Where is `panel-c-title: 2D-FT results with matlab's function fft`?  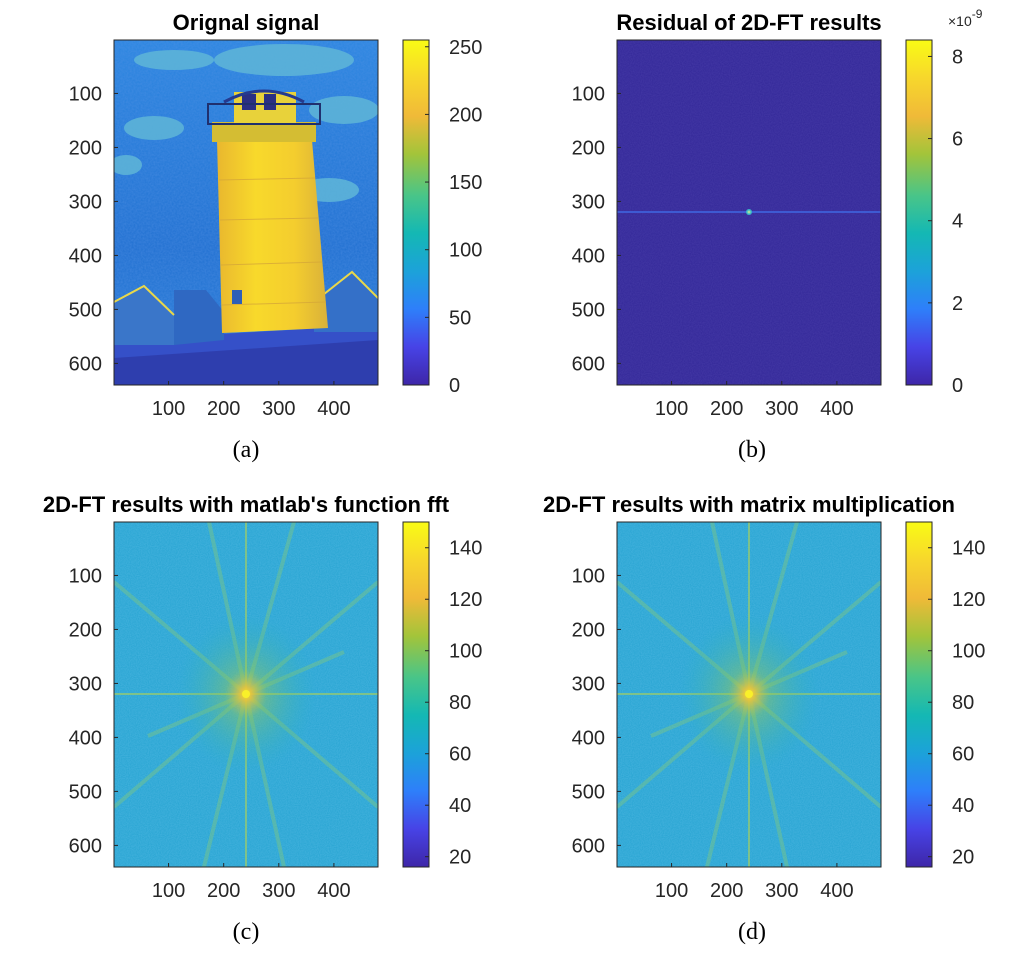
panel-c-title: 2D-FT results with matlab's function fft is located at coordinates (246, 504).